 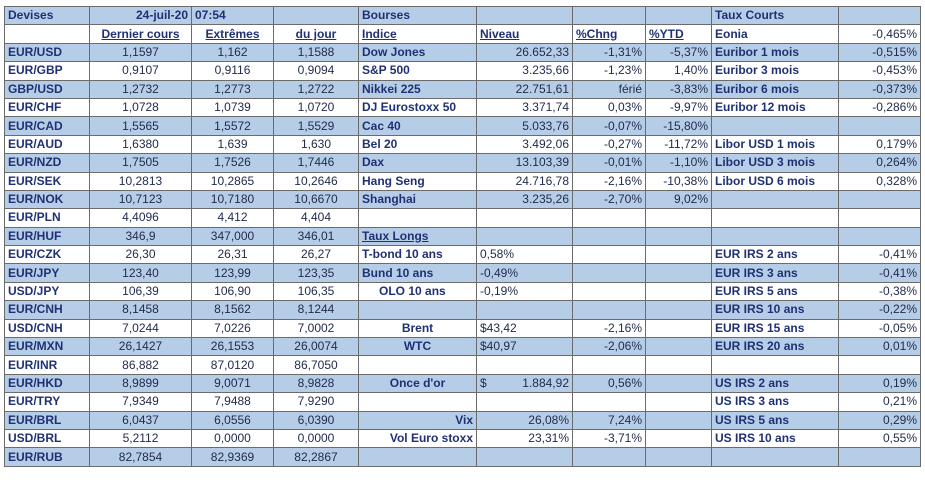 What do you see at coordinates (47, 347) in the screenshot?
I see `pair-label: EUR/MXN` at bounding box center [47, 347].